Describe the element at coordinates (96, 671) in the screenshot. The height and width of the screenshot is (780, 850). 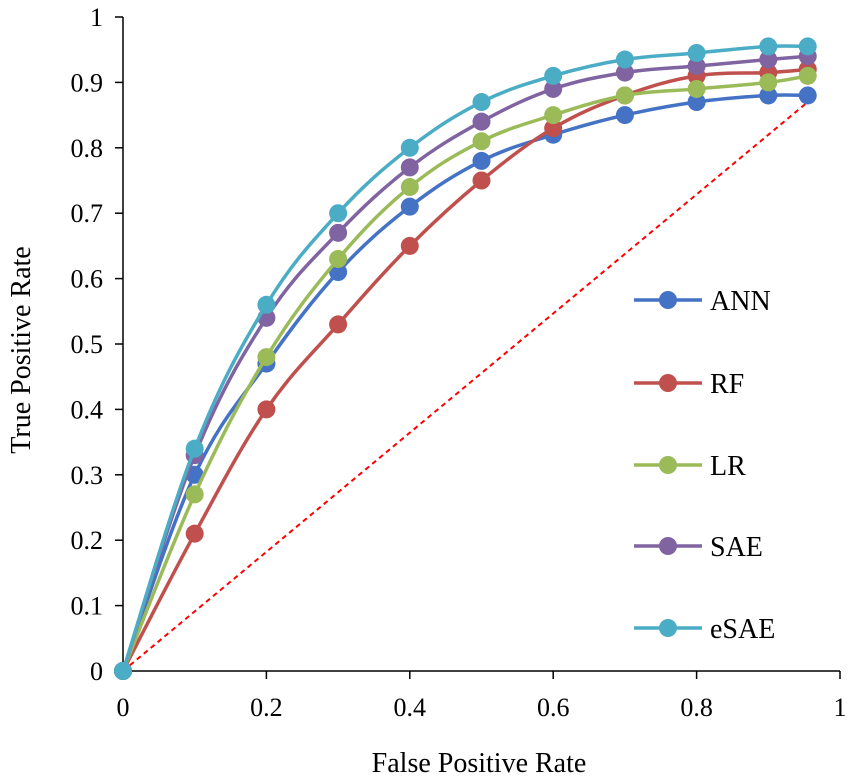
I see `y-tick-label: 0` at that location.